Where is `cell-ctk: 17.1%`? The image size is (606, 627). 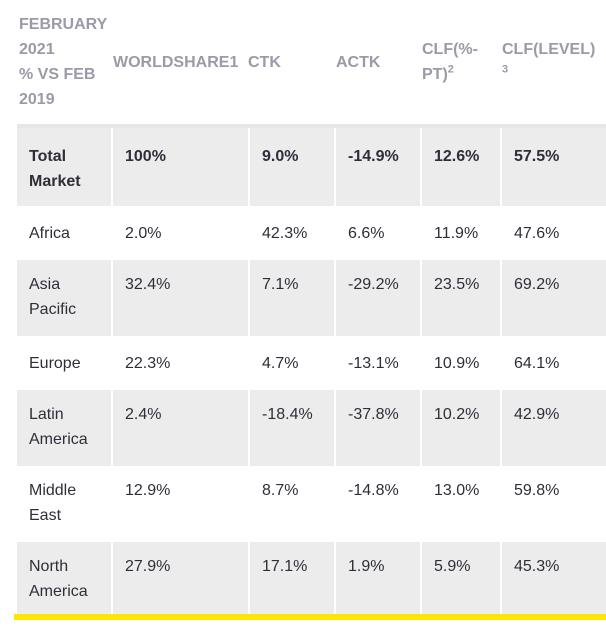
cell-ctk: 17.1% is located at coordinates (291, 580).